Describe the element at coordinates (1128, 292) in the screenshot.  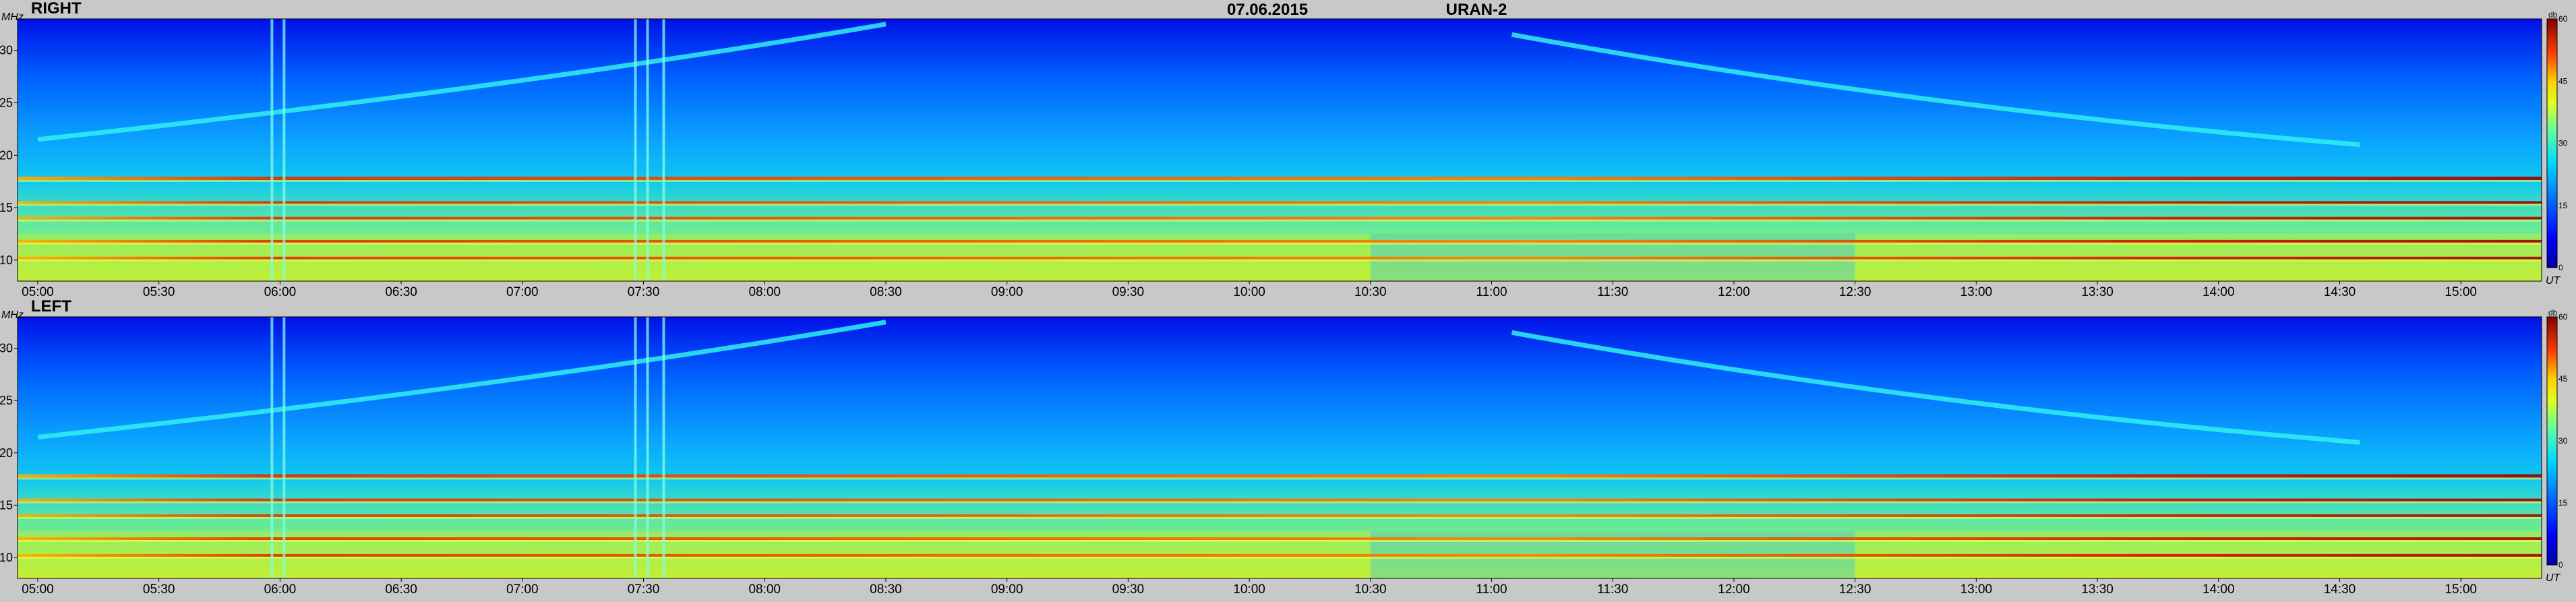
I see `x-tick-label: 09:30` at that location.